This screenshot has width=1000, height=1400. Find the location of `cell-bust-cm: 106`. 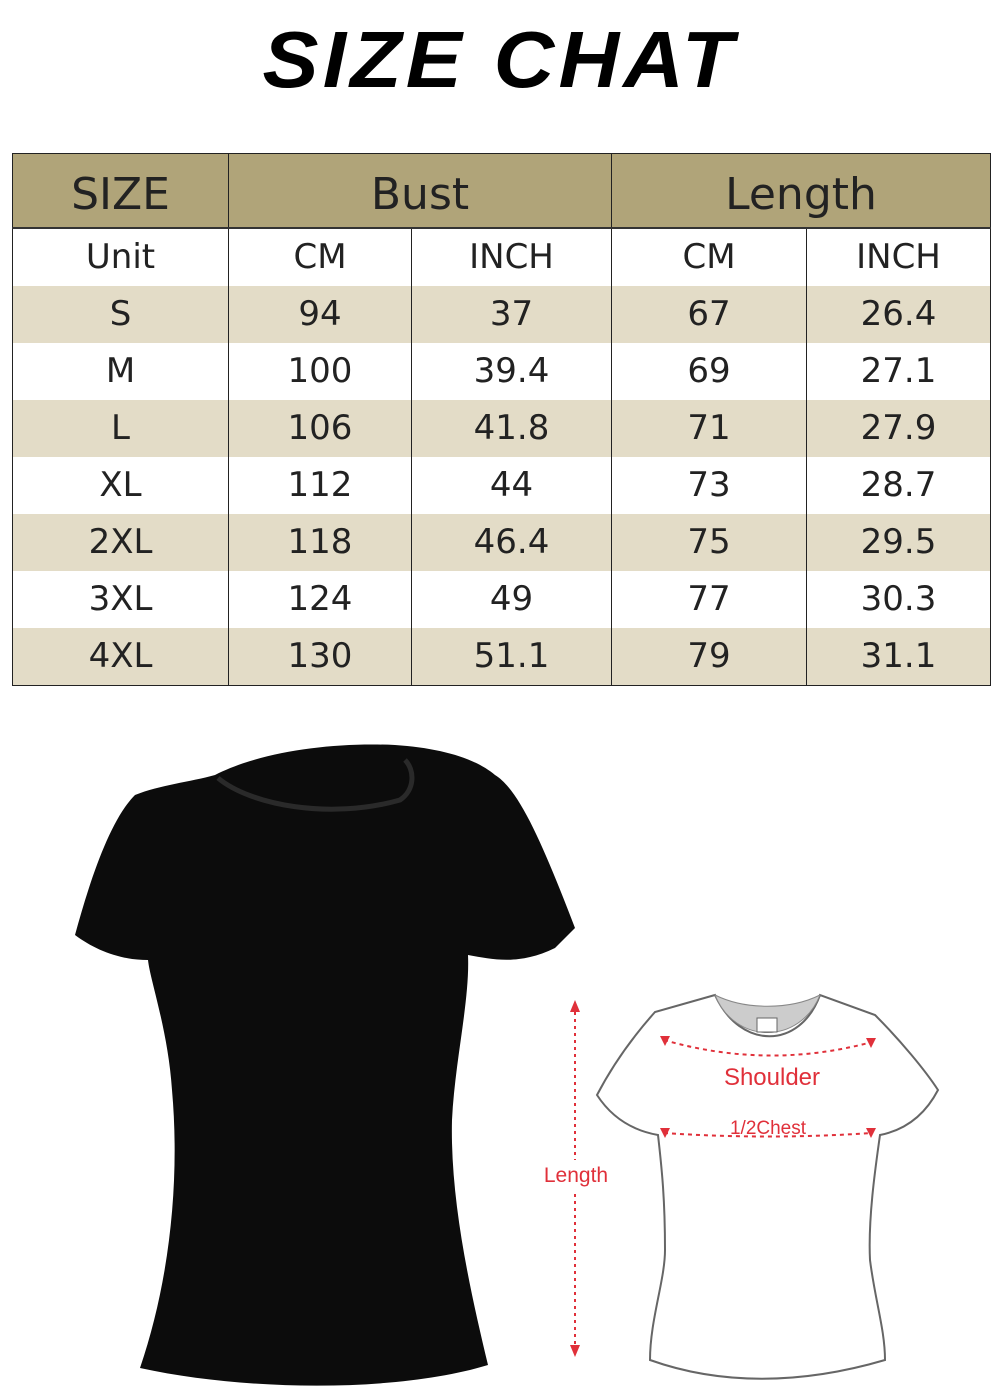

cell-bust-cm: 106 is located at coordinates (320, 428).